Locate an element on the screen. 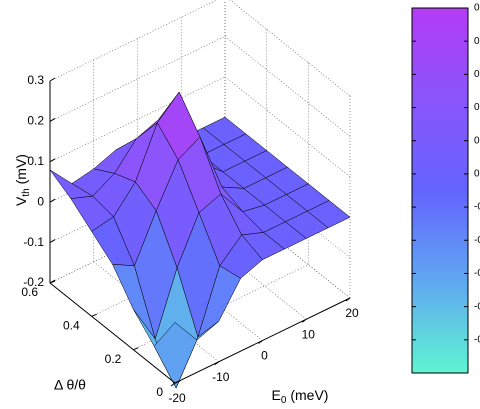 The image size is (480, 409). z-tick-label: -0.1 is located at coordinates (33, 242).